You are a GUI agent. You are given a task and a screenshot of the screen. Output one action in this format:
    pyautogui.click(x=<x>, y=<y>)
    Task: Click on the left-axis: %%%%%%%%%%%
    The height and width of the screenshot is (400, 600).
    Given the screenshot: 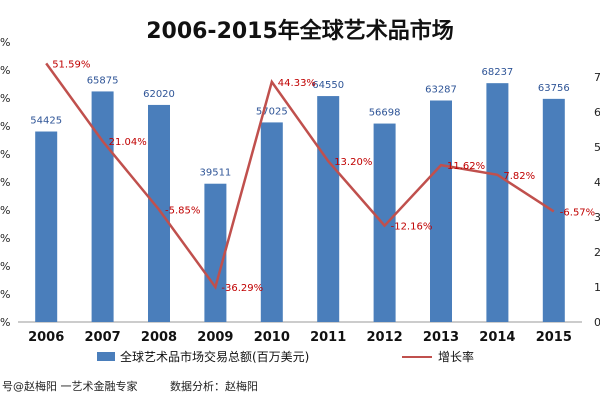 What is the action you would take?
    pyautogui.click(x=5, y=182)
    